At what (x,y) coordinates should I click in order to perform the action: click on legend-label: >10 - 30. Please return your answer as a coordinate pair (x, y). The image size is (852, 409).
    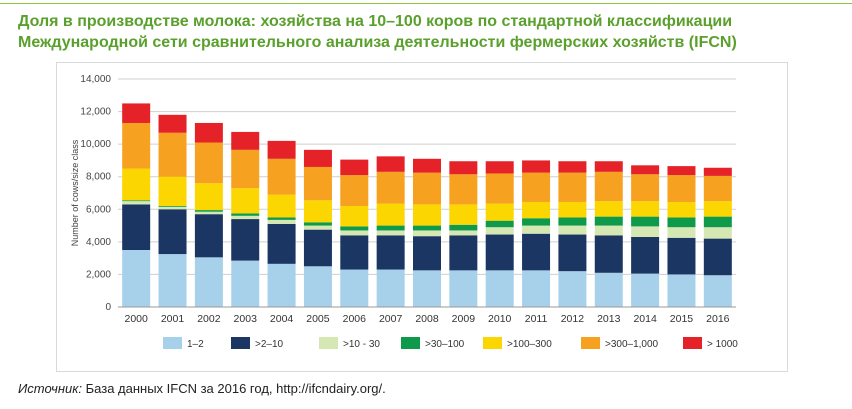
    Looking at the image, I should click on (361, 344).